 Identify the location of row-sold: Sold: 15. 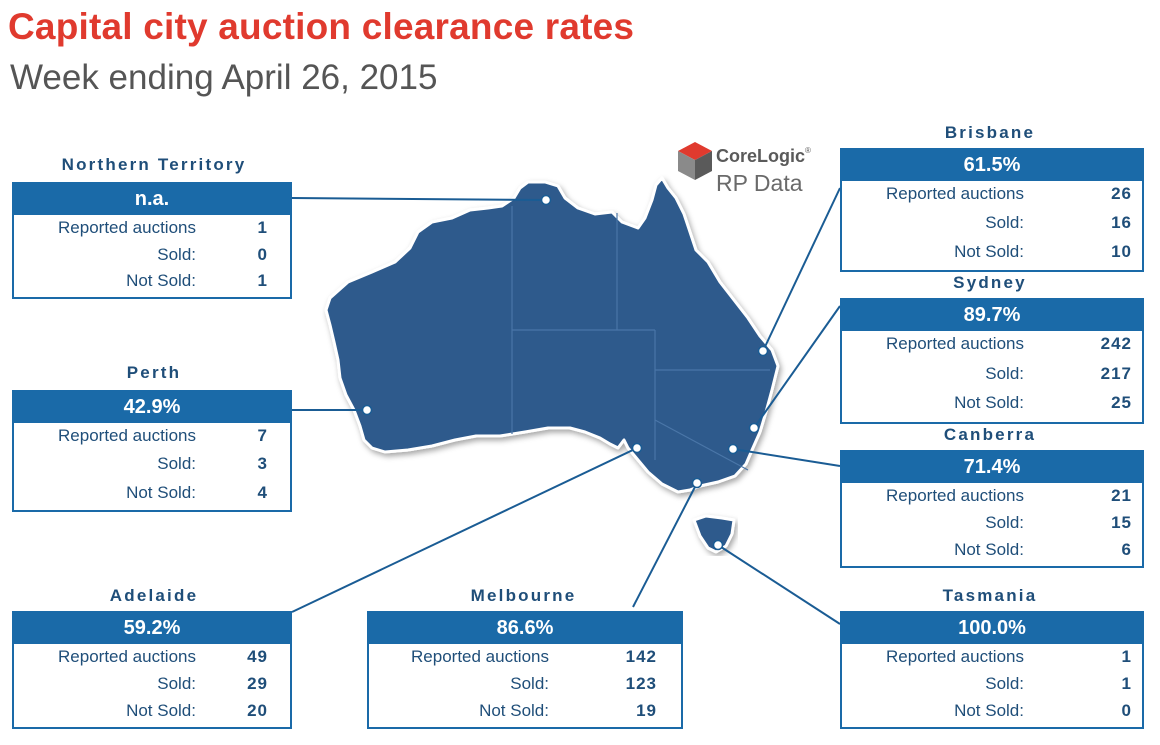
(992, 523).